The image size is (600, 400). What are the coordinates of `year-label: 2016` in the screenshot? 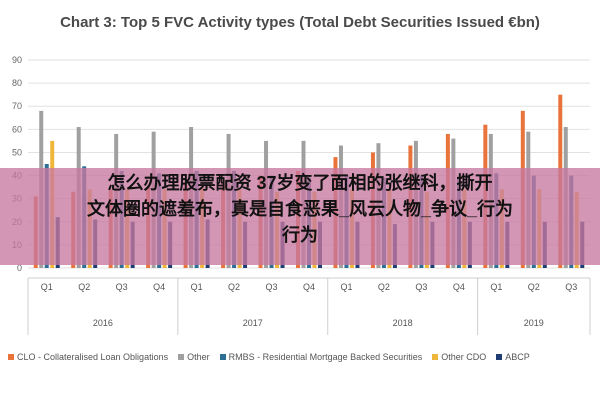 It's located at (103, 323).